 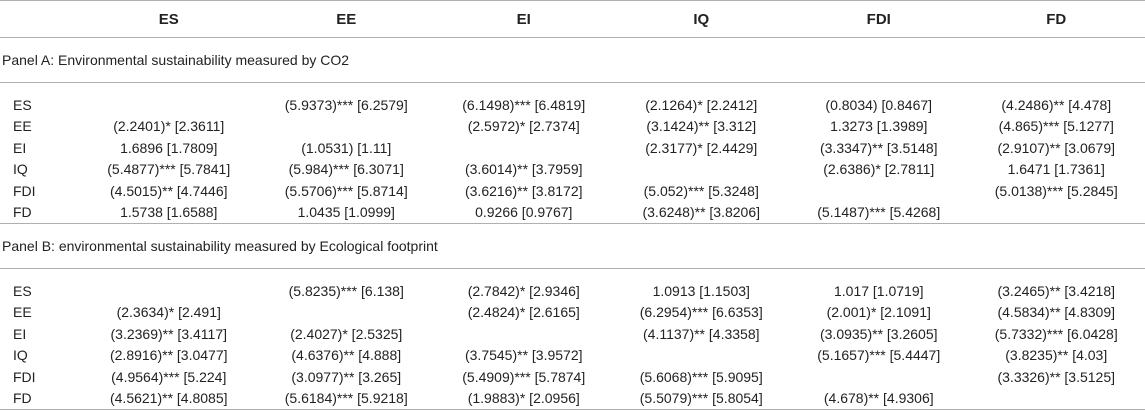 I want to click on data-cell: (5.4877)*** [5.7841], so click(x=169, y=170).